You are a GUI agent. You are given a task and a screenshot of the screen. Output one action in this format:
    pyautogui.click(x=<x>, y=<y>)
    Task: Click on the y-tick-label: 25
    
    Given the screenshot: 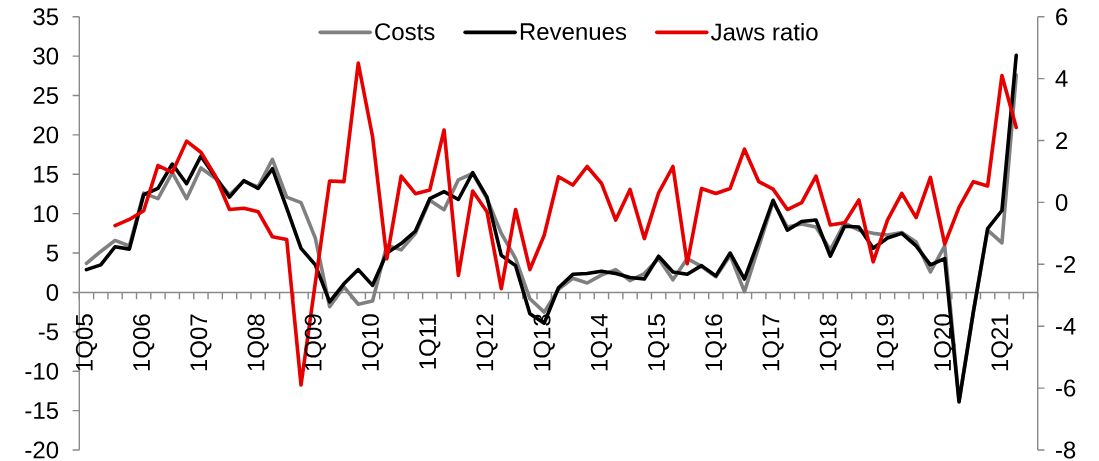 What is the action you would take?
    pyautogui.click(x=46, y=95)
    